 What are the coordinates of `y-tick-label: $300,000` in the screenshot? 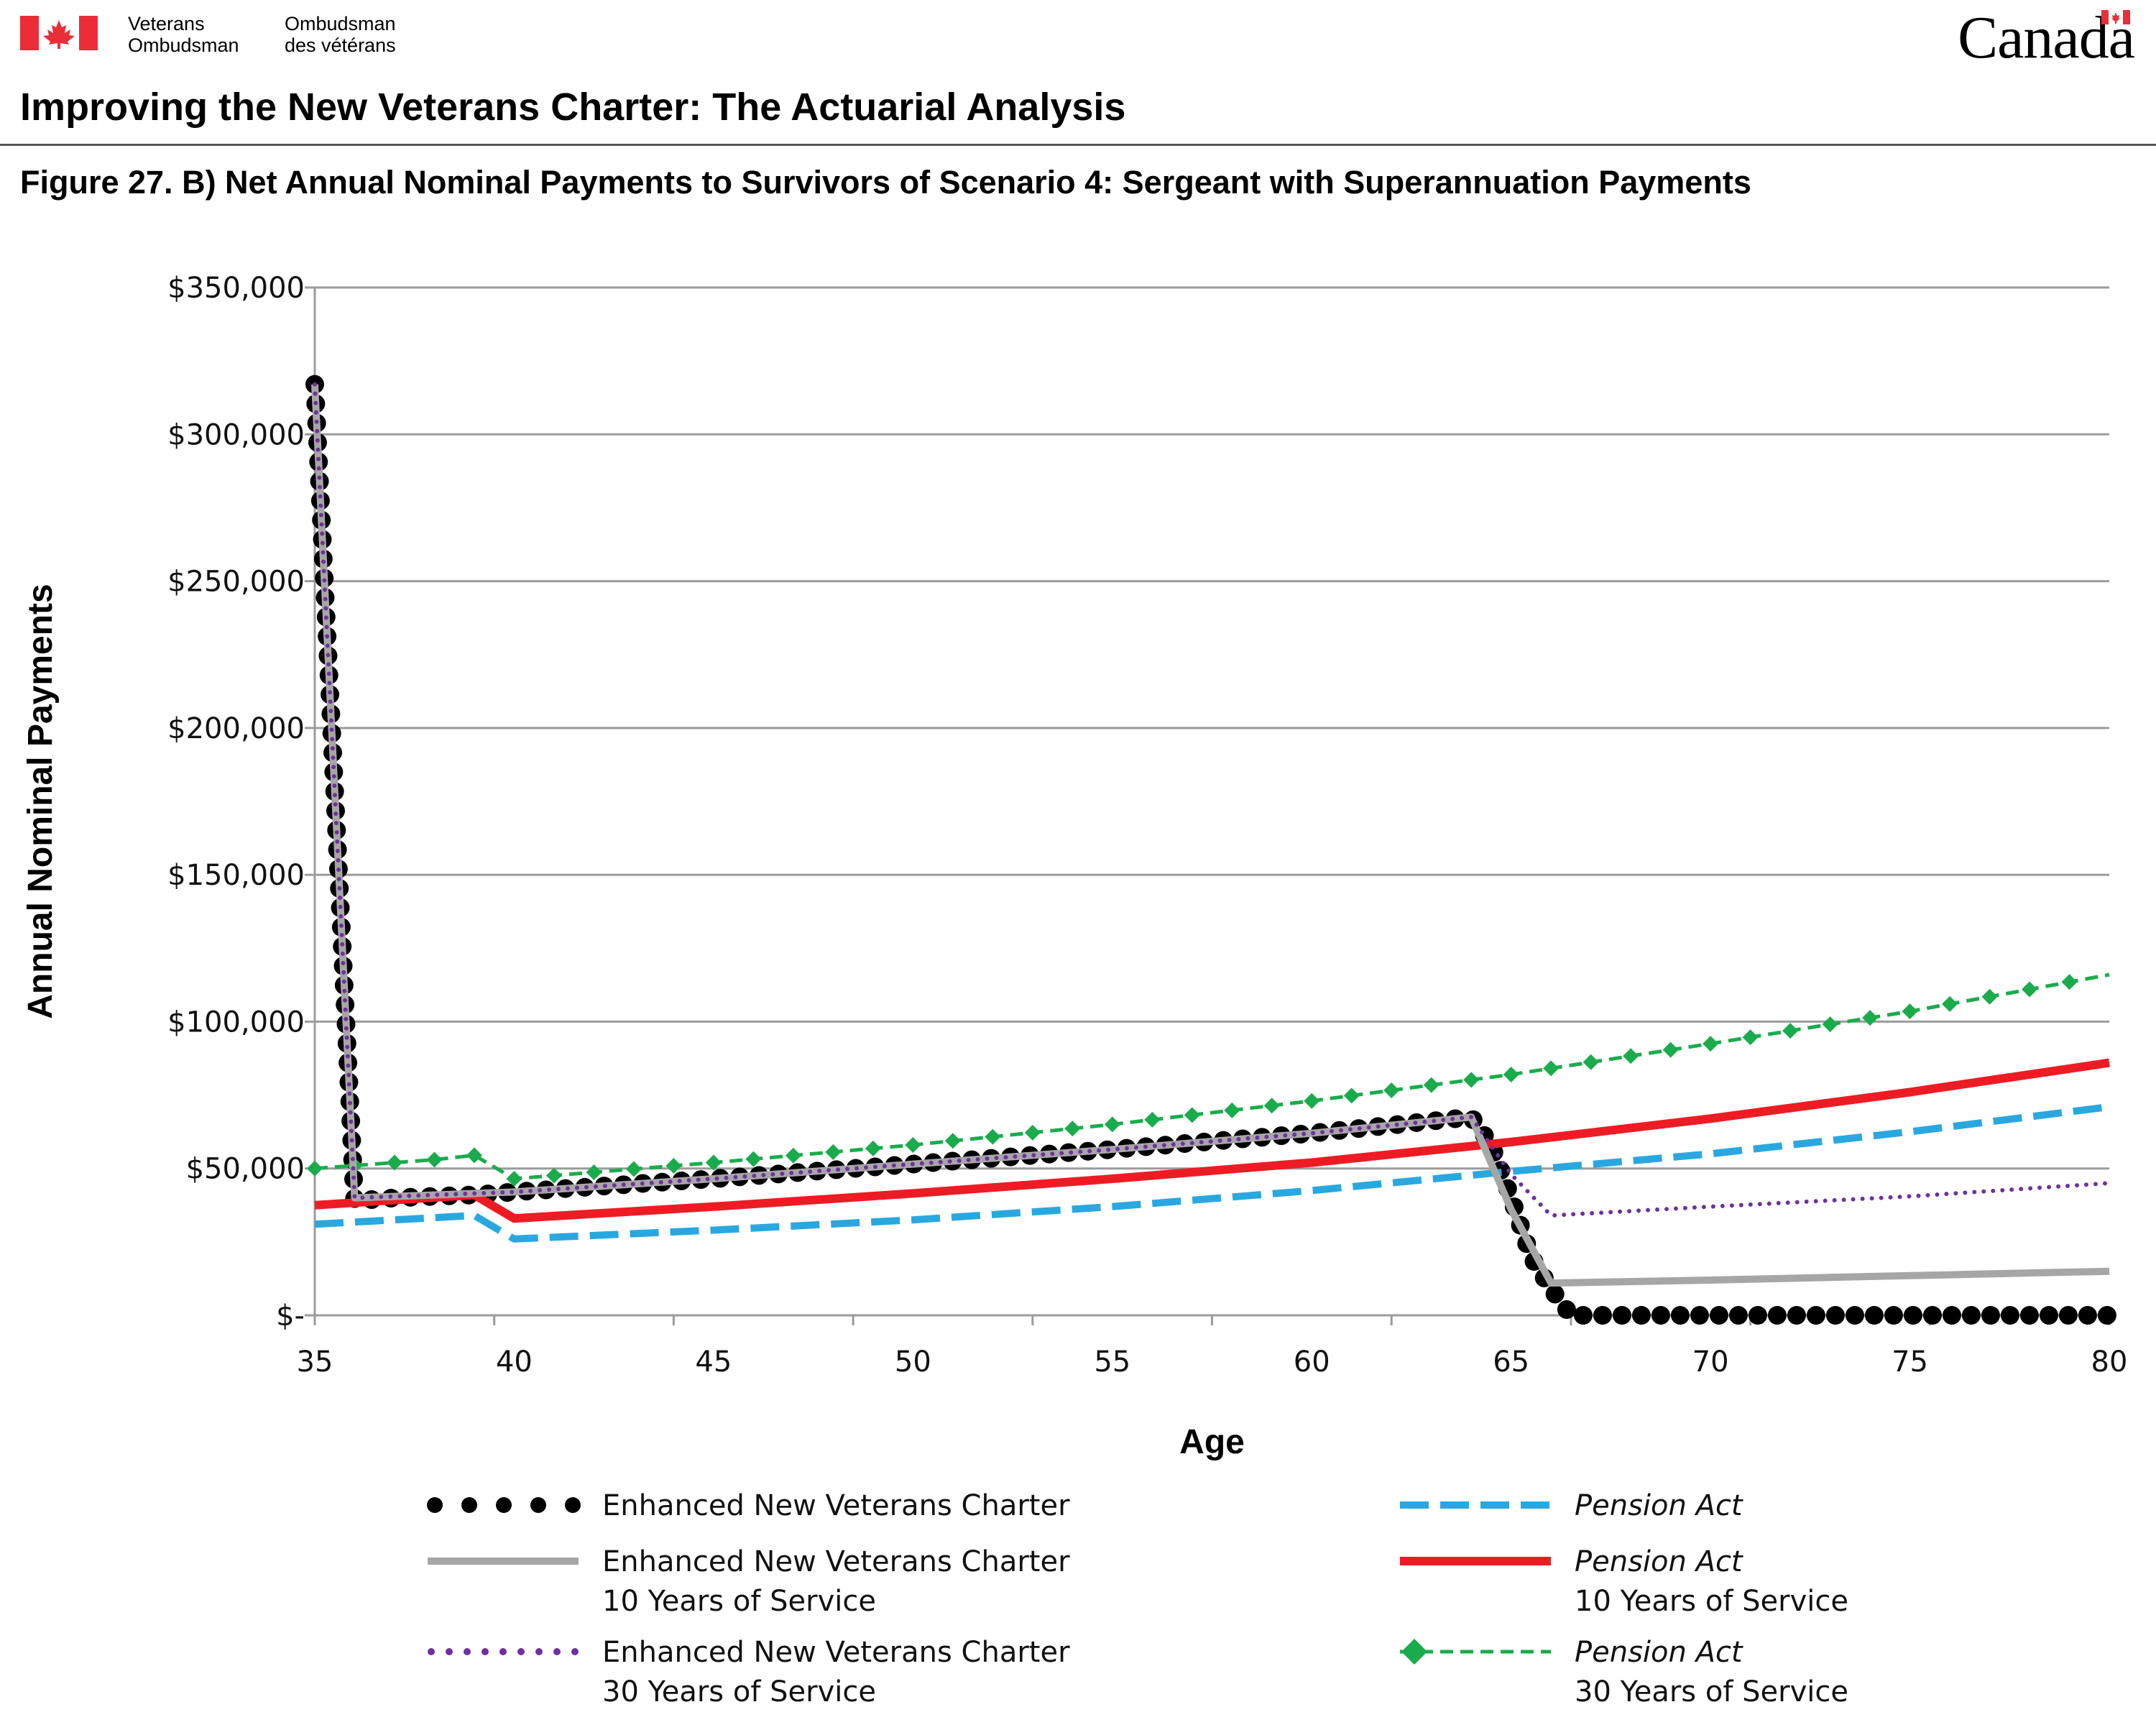 It's located at (236, 434).